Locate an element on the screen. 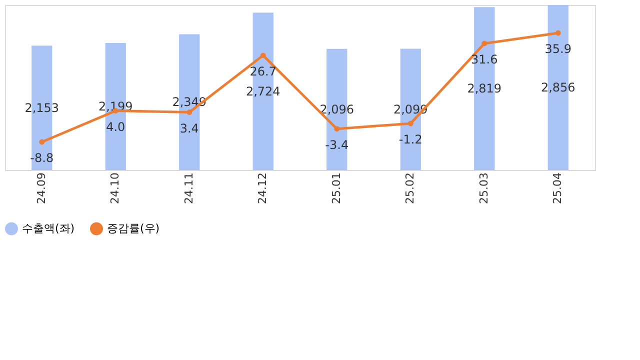 The height and width of the screenshot is (360, 640). data-label: 35.9 is located at coordinates (558, 49).